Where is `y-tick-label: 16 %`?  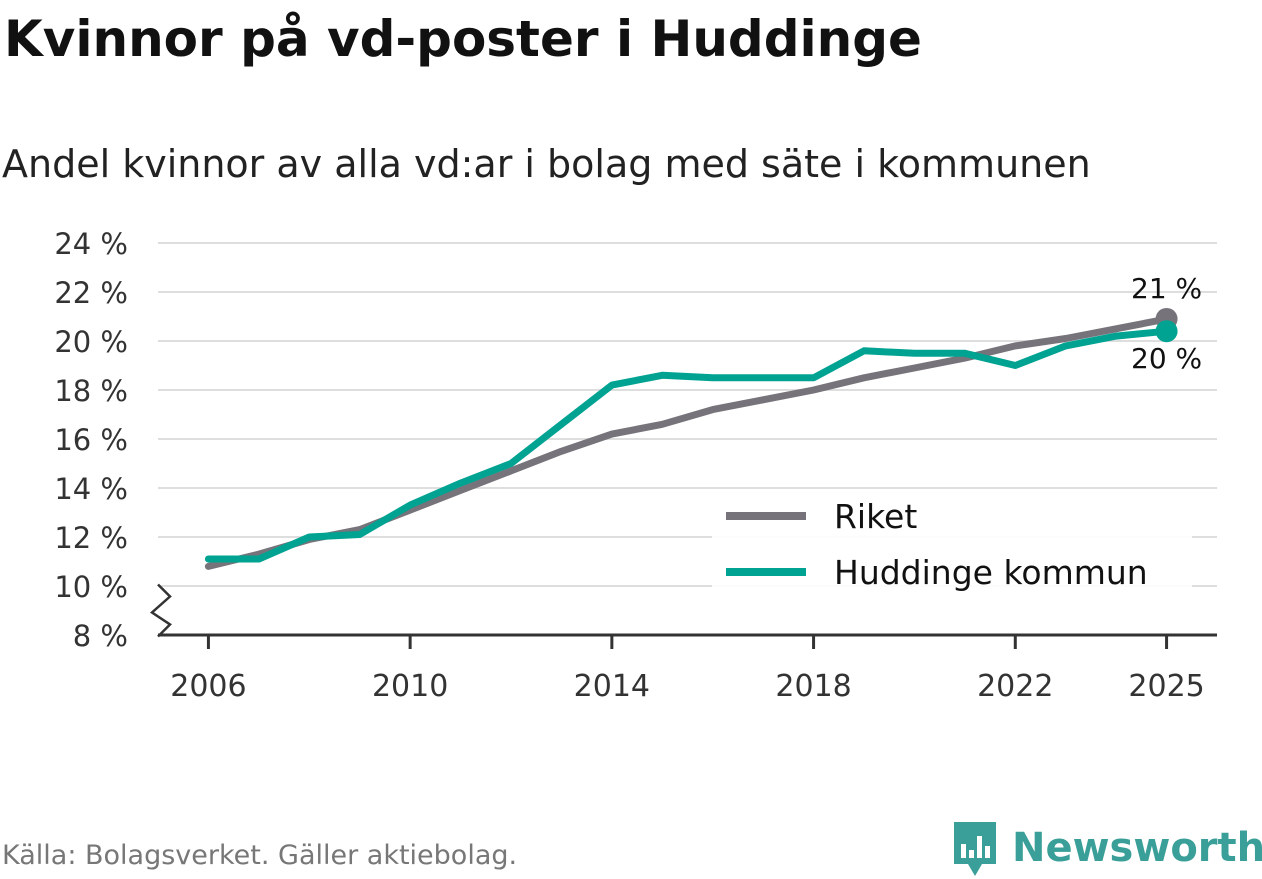 y-tick-label: 16 % is located at coordinates (91, 440).